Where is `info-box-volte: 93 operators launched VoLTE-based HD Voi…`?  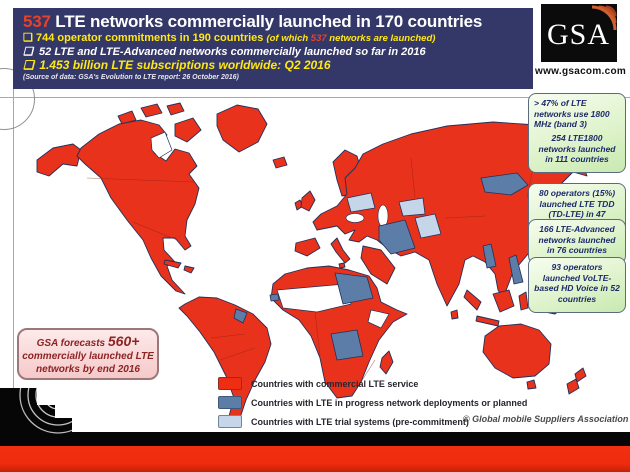 info-box-volte: 93 operators launched VoLTE-based HD Voi… is located at coordinates (577, 285).